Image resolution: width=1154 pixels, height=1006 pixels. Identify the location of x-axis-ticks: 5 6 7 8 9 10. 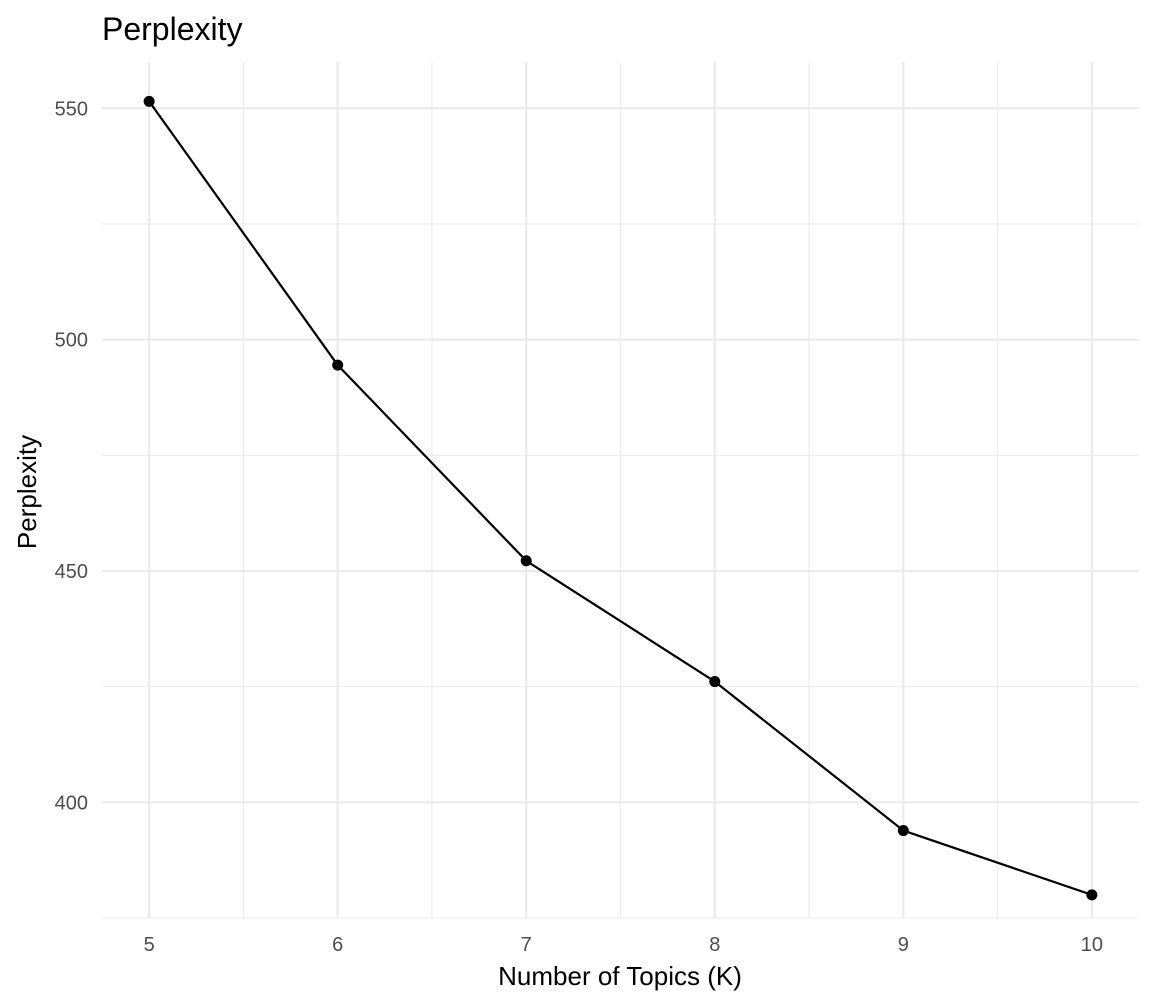
(623, 945).